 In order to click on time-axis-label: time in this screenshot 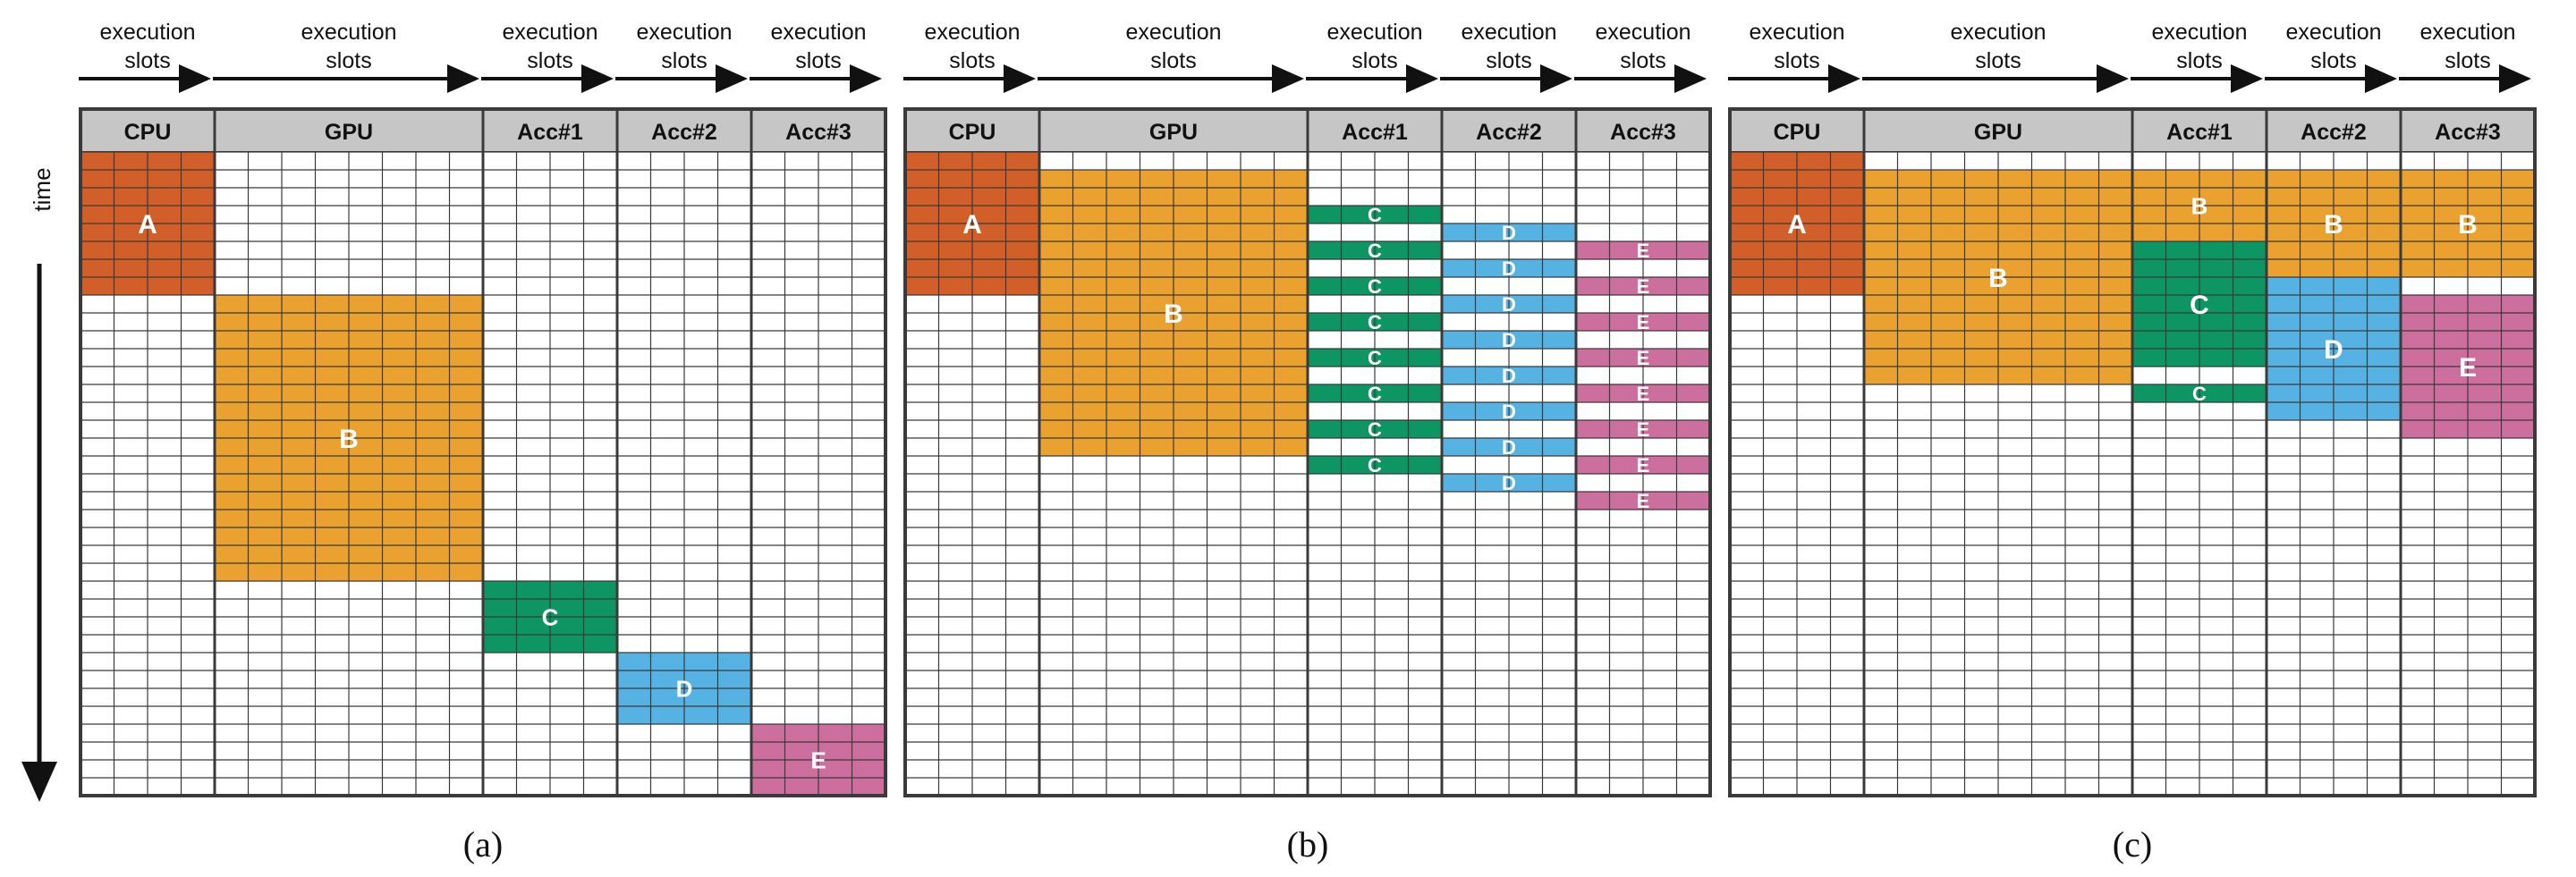, I will do `click(42, 189)`.